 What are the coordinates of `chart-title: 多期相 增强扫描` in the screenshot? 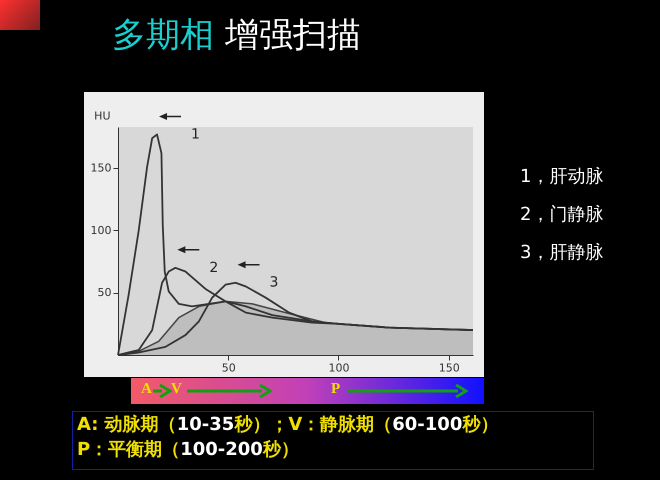 It's located at (236, 35).